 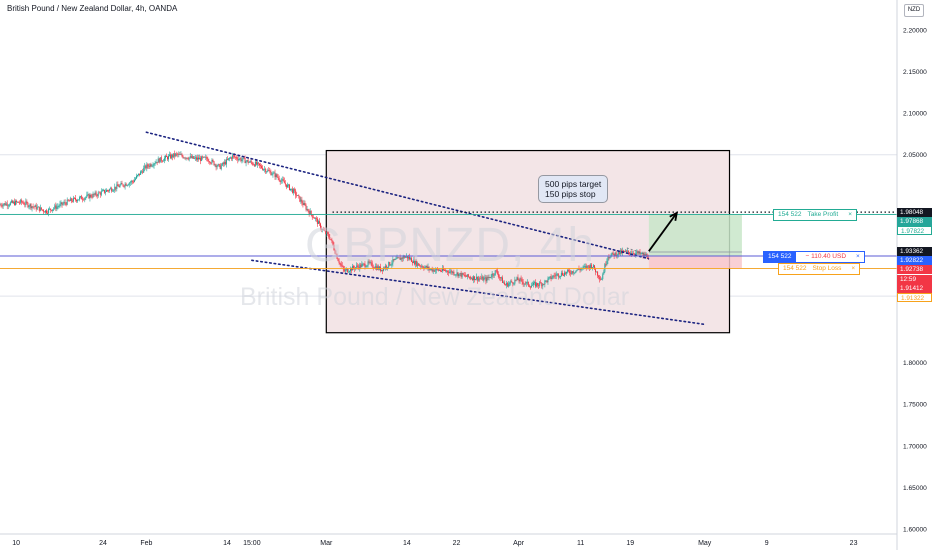 What do you see at coordinates (448, 540) in the screenshot?
I see `time-axis: 10 24 Feb 14 15:00 Mar 14 22 Apr 11 19 May 9 23` at bounding box center [448, 540].